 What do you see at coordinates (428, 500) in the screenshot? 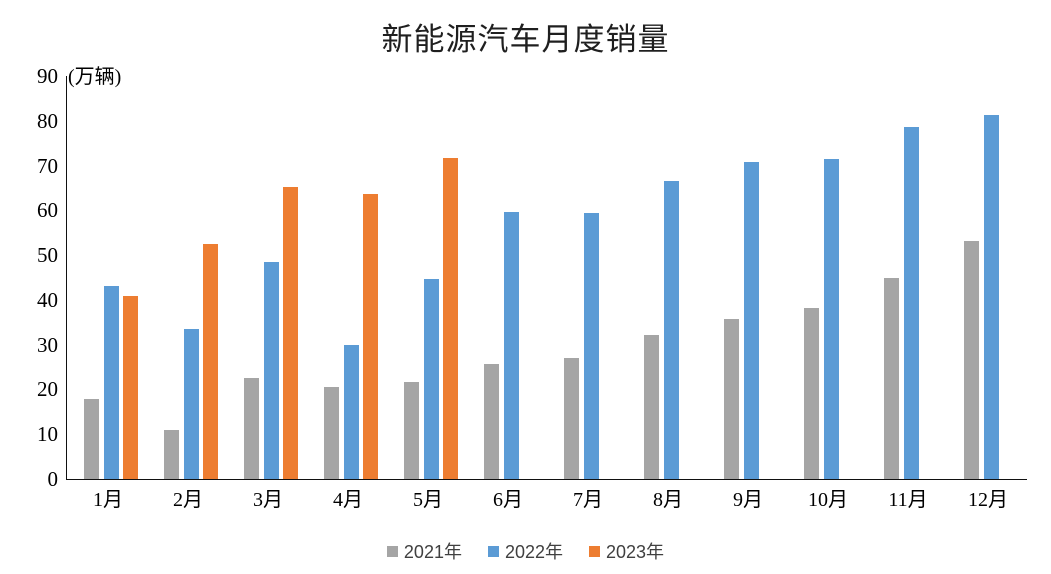
I see `x-tick-label: 5月` at bounding box center [428, 500].